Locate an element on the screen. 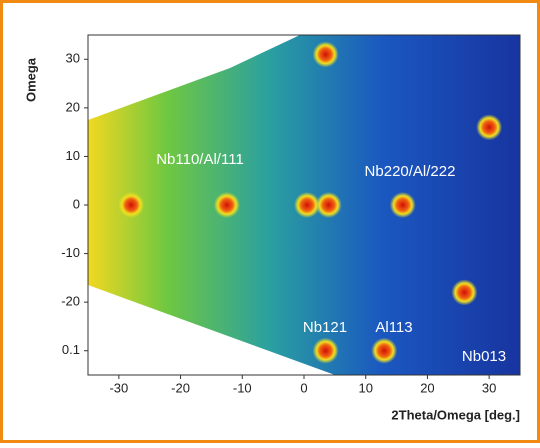 Image resolution: width=540 pixels, height=448 pixels. y-tick-label: 30 is located at coordinates (73, 58).